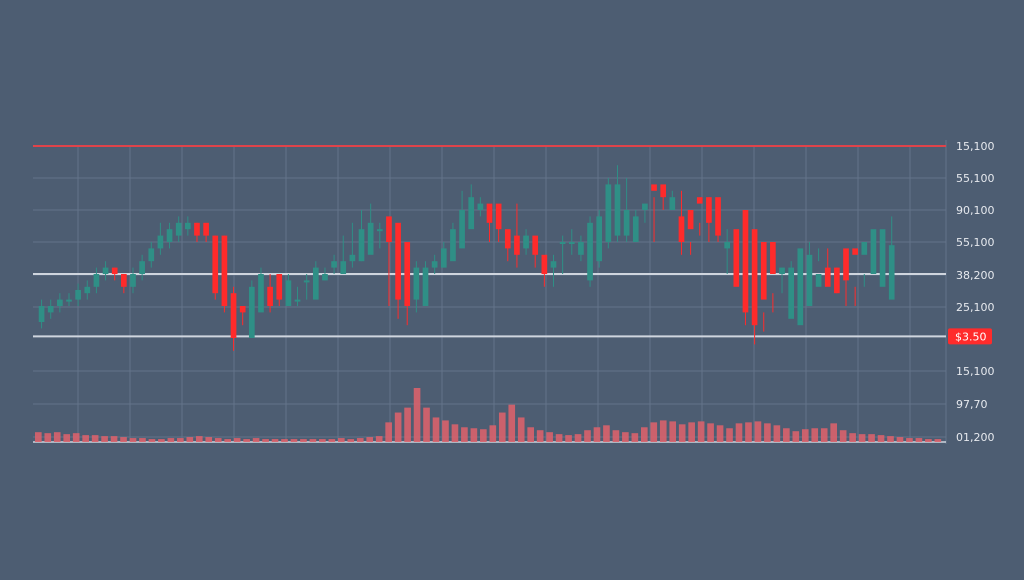  What do you see at coordinates (975, 210) in the screenshot?
I see `y-tick-label: 90,100` at bounding box center [975, 210].